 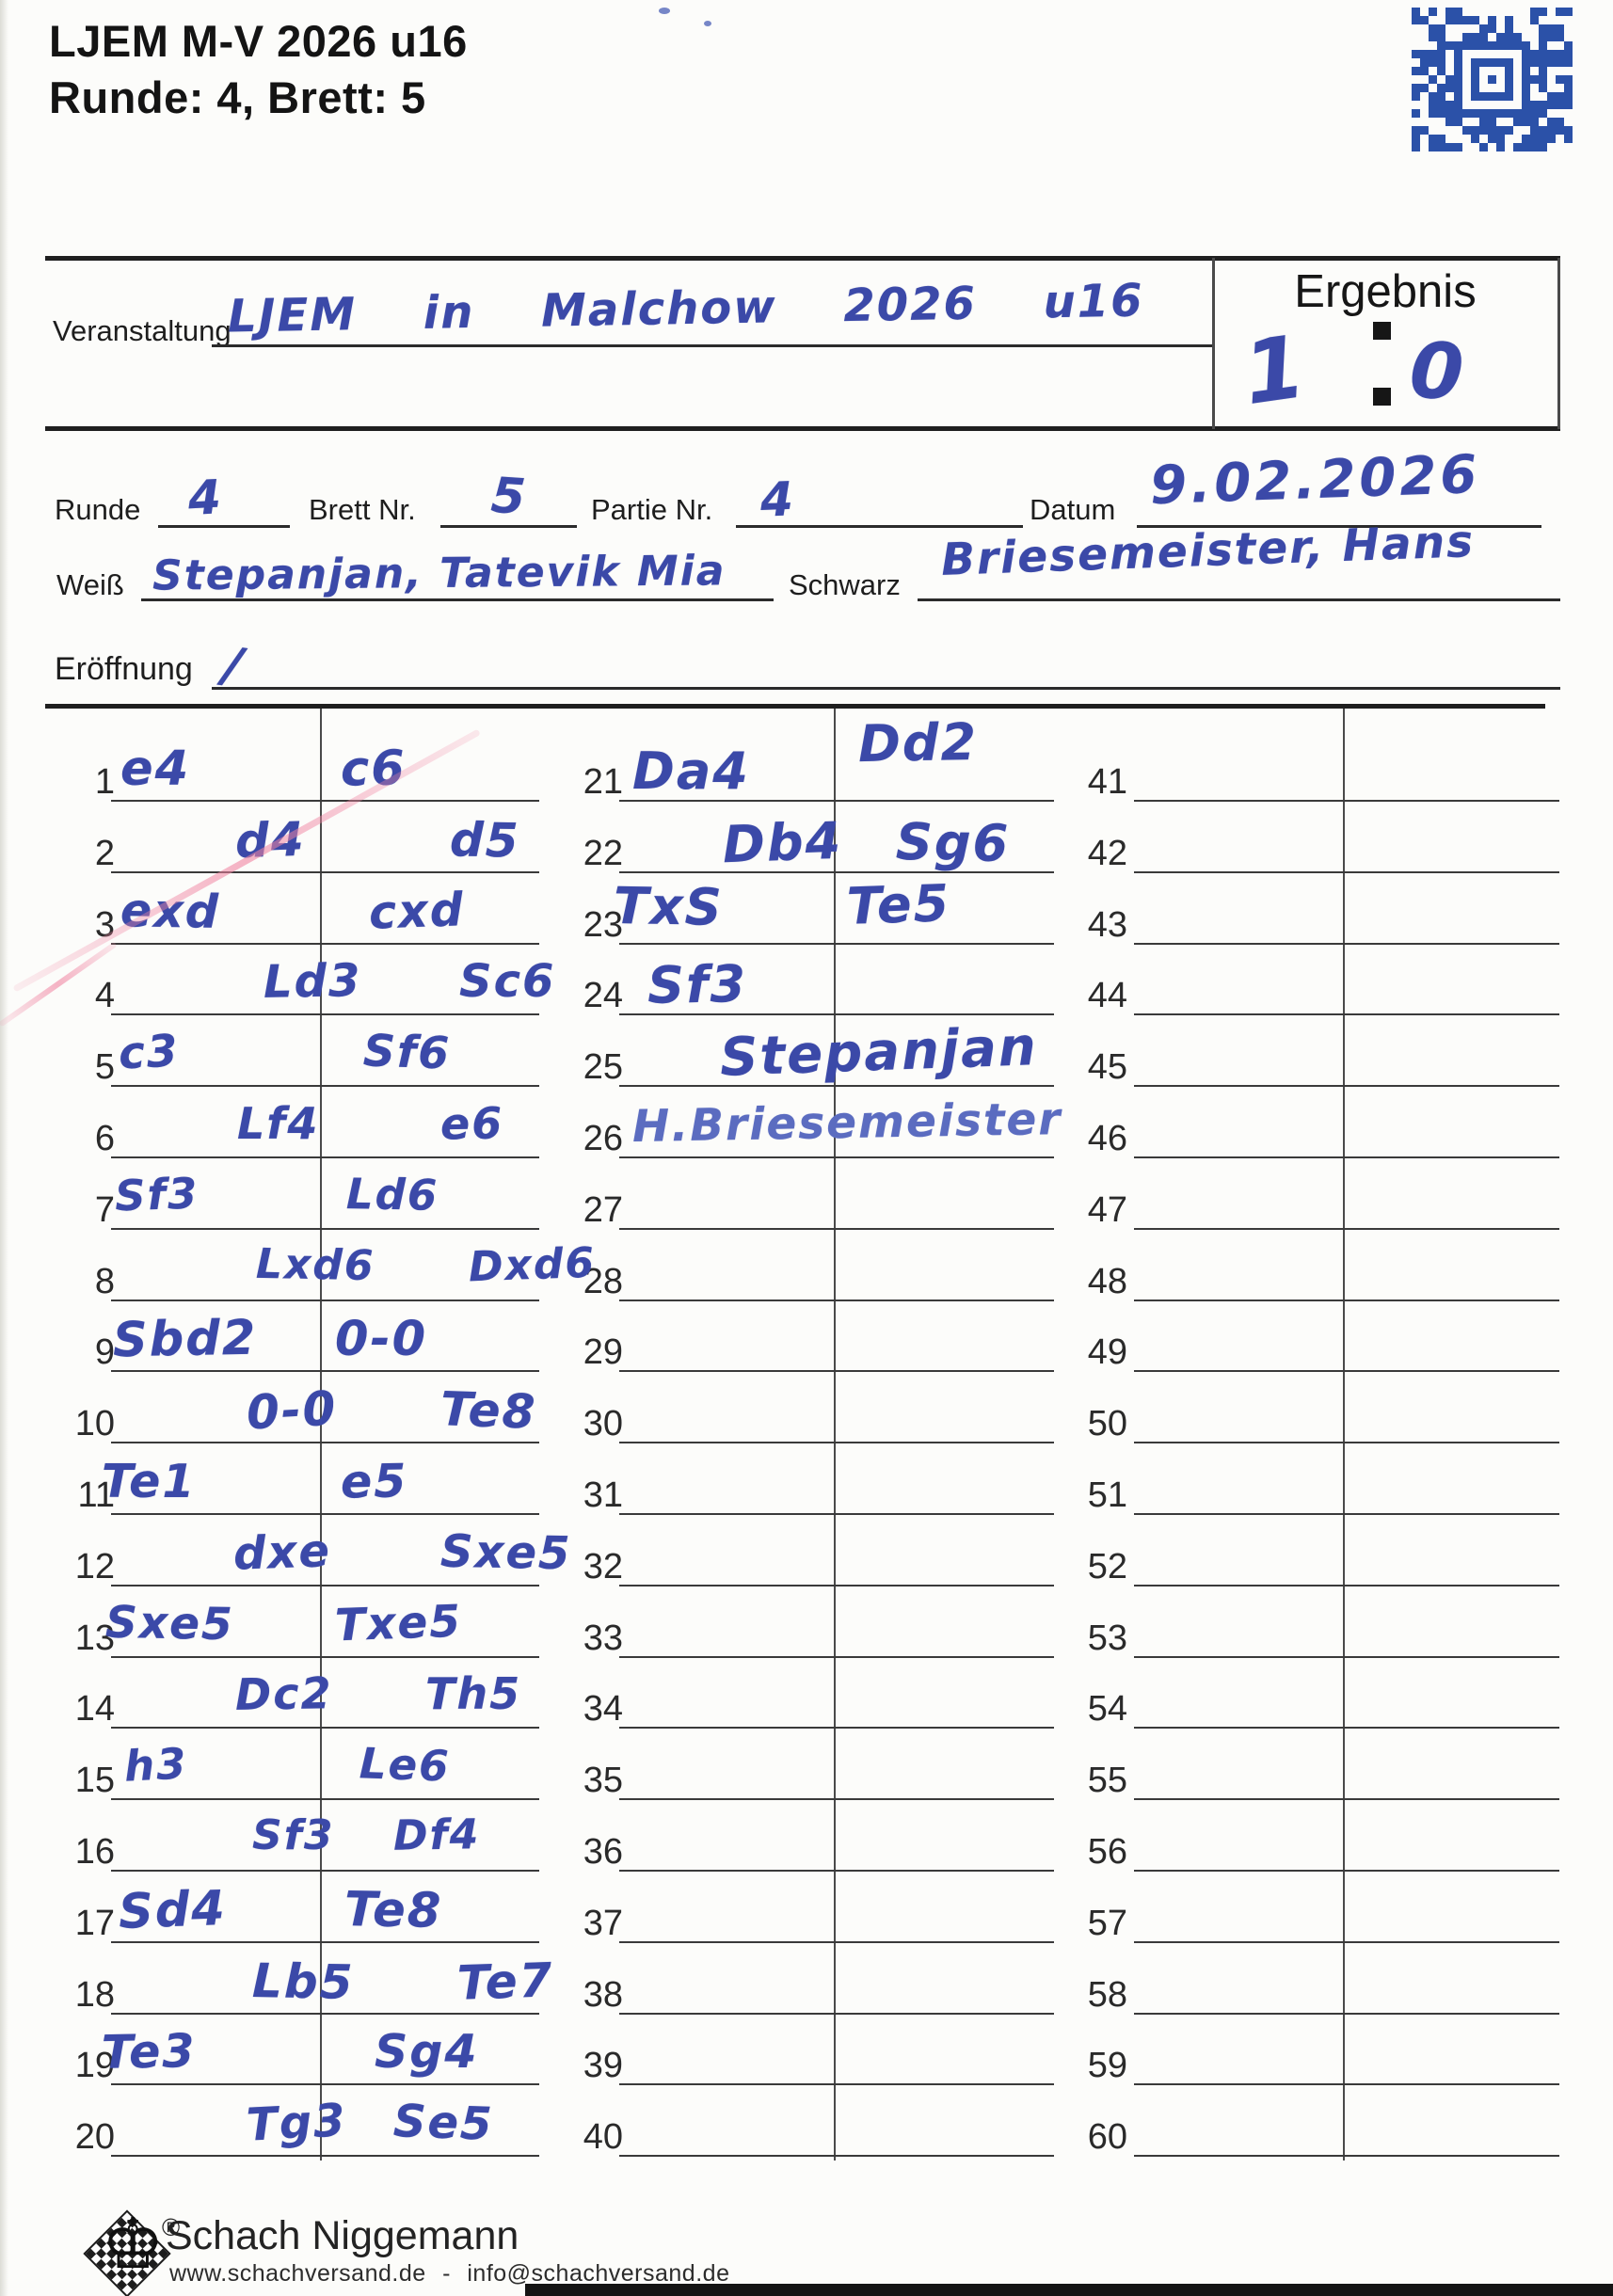 I want to click on date-value: 9.02.2026, so click(x=1315, y=480).